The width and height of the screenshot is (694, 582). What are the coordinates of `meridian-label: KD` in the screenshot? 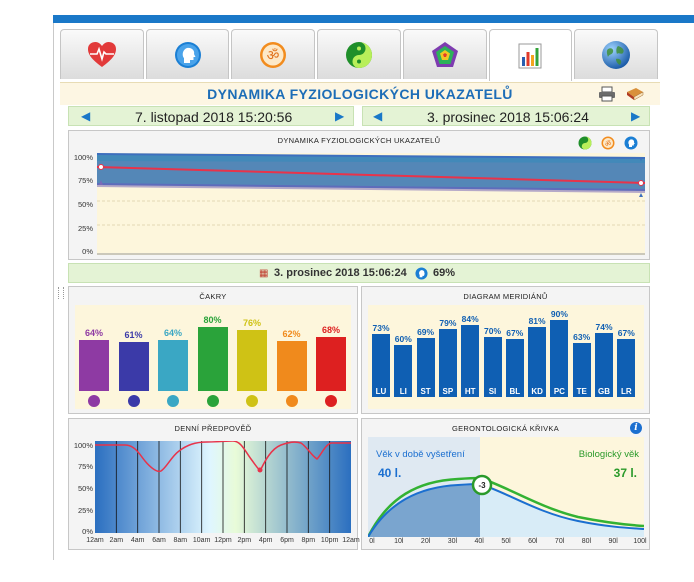 It's located at (537, 391).